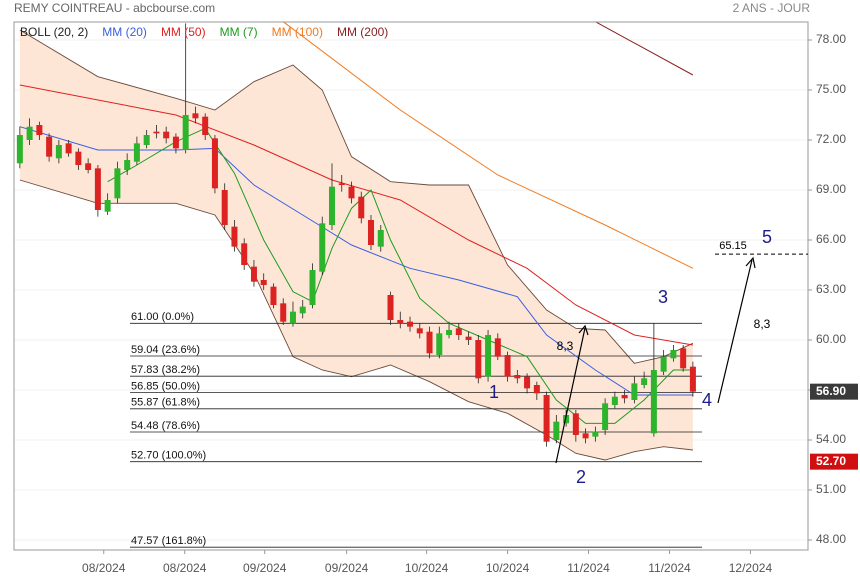 The image size is (860, 580). Describe the element at coordinates (114, 8) in the screenshot. I see `chart-title: REMY COINTREAU - abcbourse.com` at that location.